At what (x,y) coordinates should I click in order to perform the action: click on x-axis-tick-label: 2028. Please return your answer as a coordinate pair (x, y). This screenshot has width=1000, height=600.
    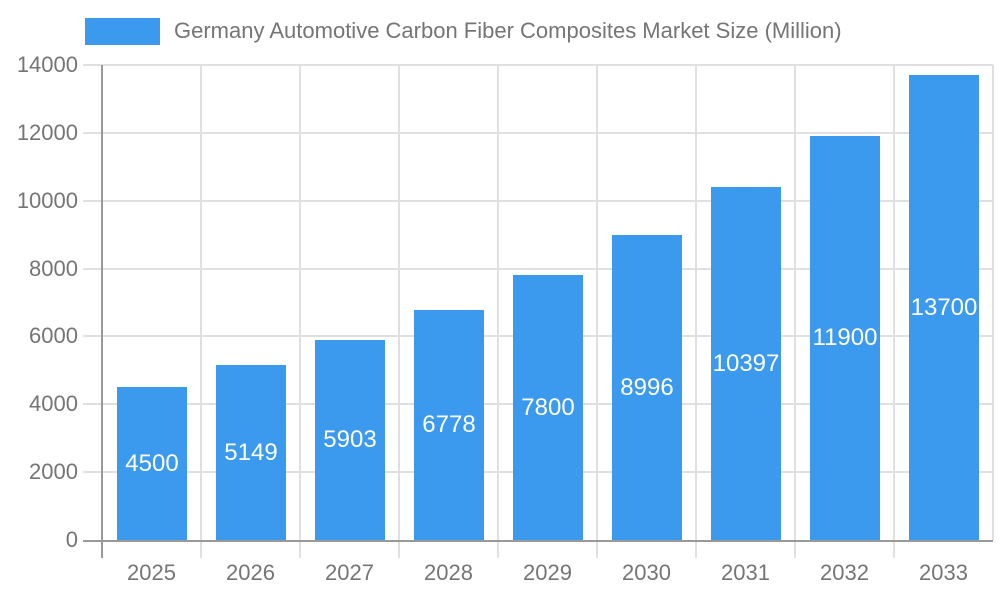
    Looking at the image, I should click on (448, 572).